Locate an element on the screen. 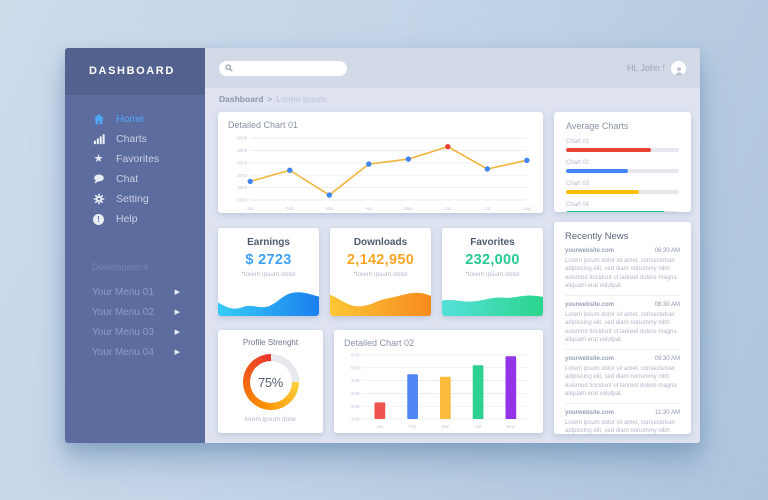 This screenshot has height=500, width=768. app-title: DASHBOARD is located at coordinates (135, 71).